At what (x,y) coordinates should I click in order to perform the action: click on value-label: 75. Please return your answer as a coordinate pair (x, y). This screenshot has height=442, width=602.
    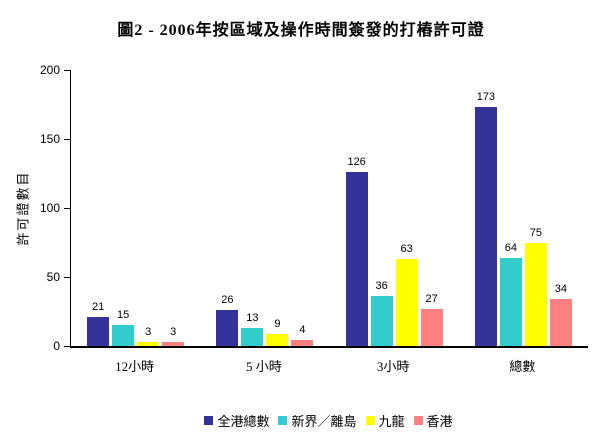
    Looking at the image, I should click on (535, 232).